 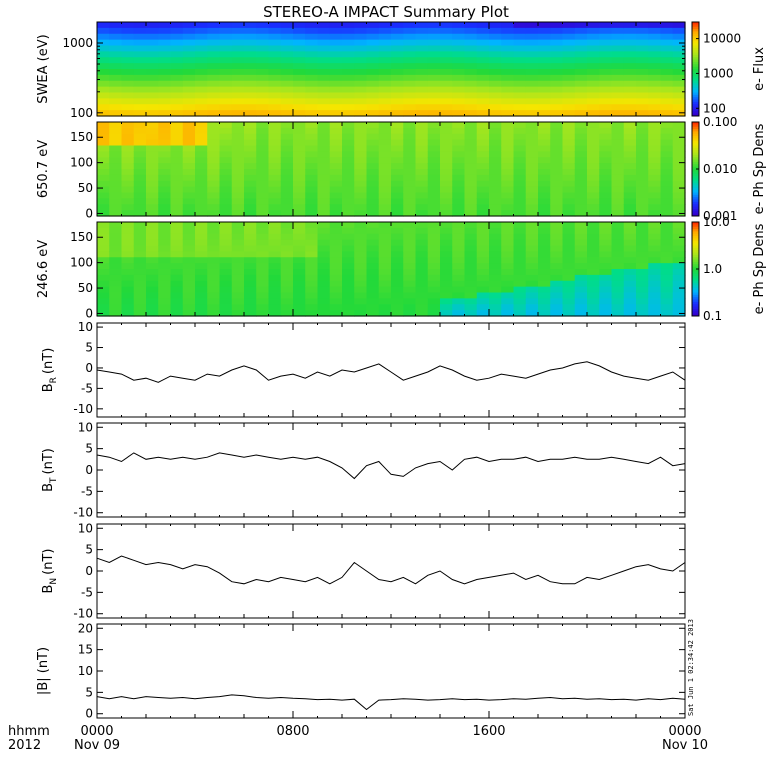 I want to click on y-tick-label: 150, so click(x=81, y=237).